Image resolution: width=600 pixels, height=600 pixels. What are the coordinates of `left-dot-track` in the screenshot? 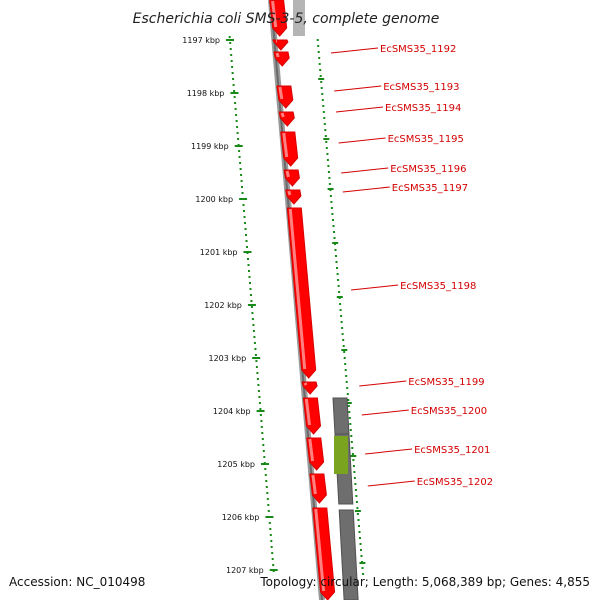 It's located at (251, 304).